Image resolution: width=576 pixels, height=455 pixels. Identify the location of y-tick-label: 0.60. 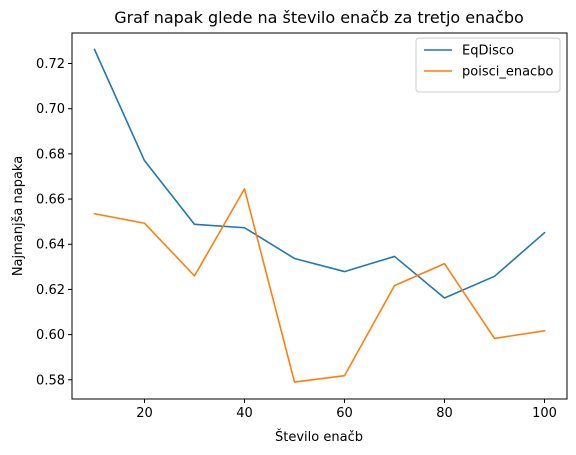
(50, 335).